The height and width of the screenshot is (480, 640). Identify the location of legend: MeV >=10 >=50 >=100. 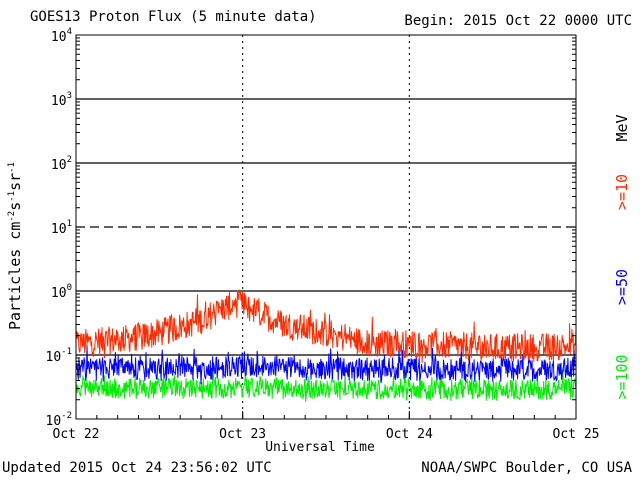
(622, 256).